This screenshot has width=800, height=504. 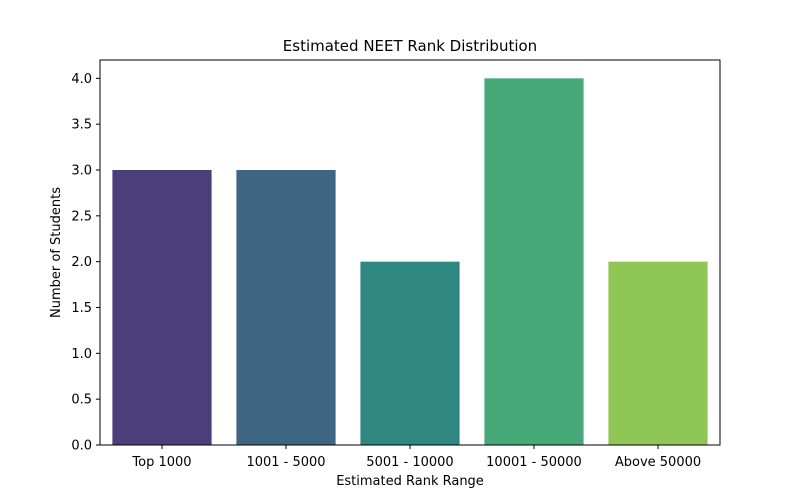 What do you see at coordinates (658, 462) in the screenshot?
I see `x-tick-label: Above 50000` at bounding box center [658, 462].